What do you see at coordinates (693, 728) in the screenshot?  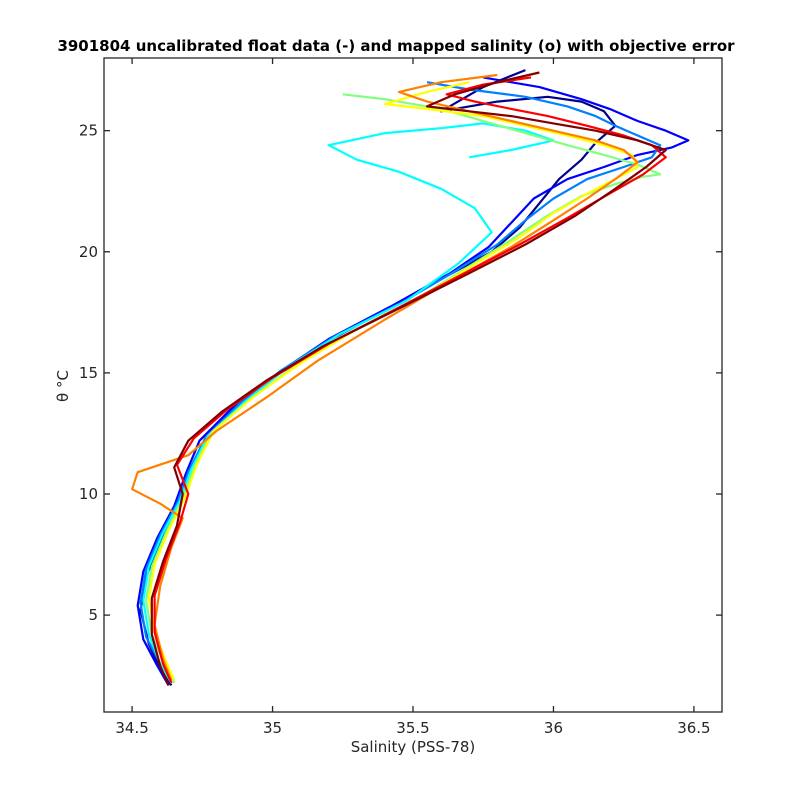 I see `x-tick-label-5: 36.5` at bounding box center [693, 728].